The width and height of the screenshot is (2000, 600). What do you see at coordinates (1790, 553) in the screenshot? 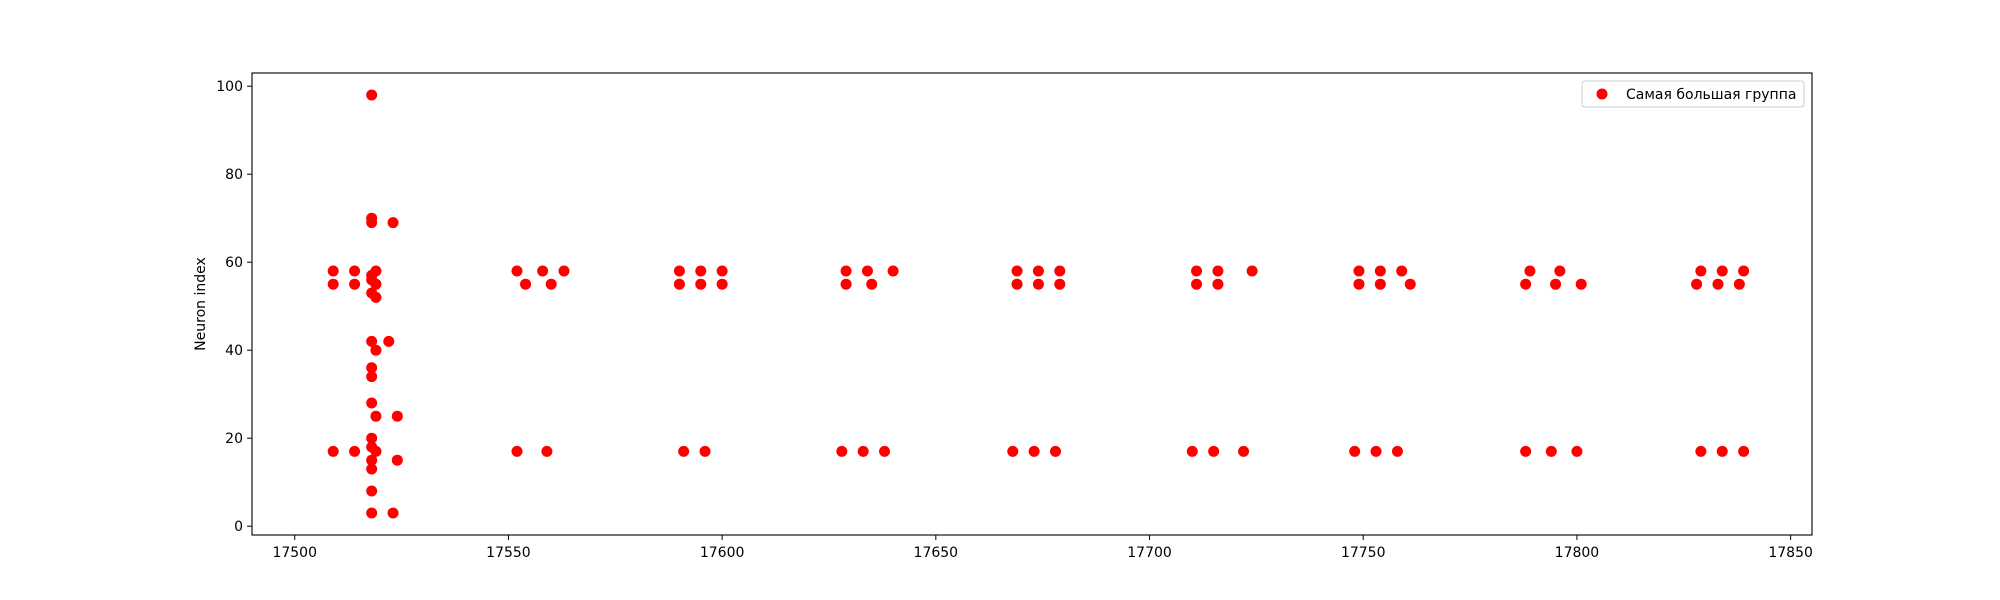
I see `x-tick-label: 17850` at bounding box center [1790, 553].